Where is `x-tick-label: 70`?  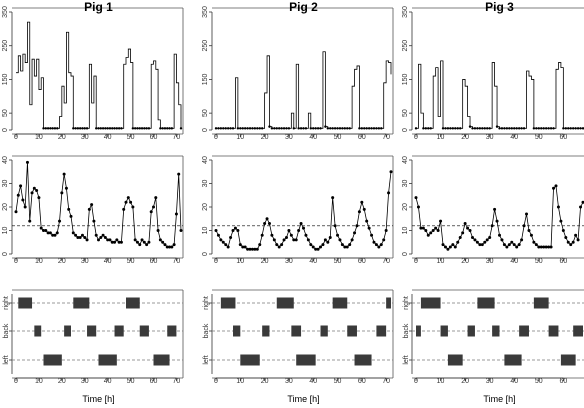
x-tick-label: 70 is located at coordinates (177, 381).